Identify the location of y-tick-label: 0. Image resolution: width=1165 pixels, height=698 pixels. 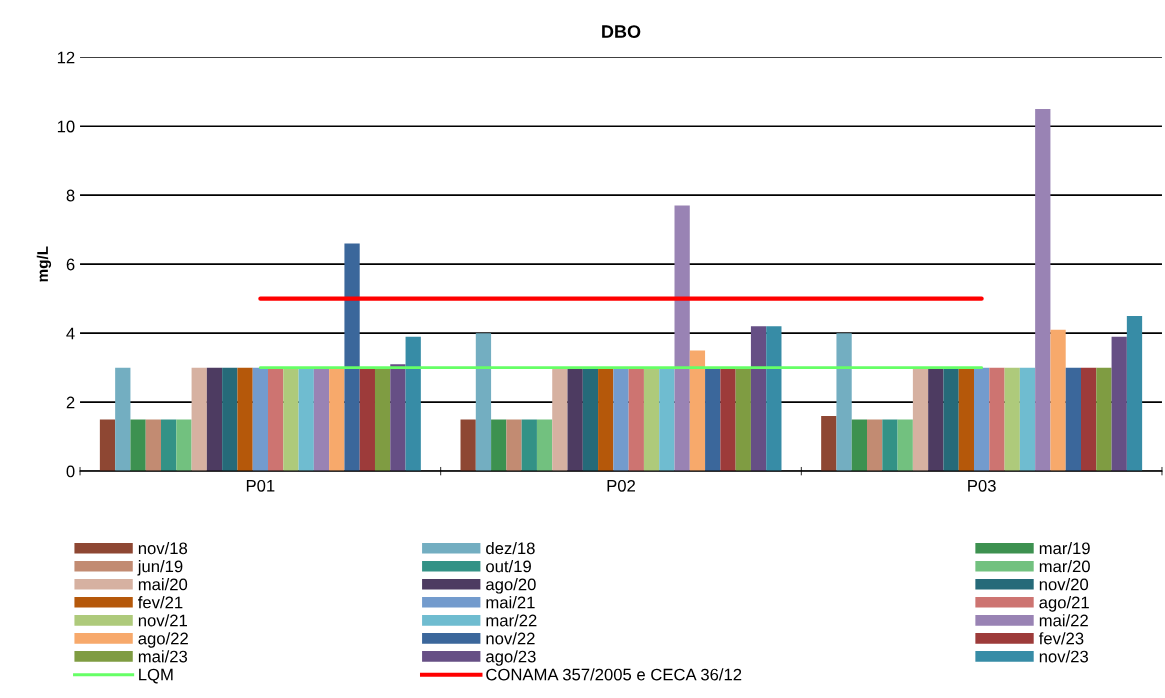
(70, 471).